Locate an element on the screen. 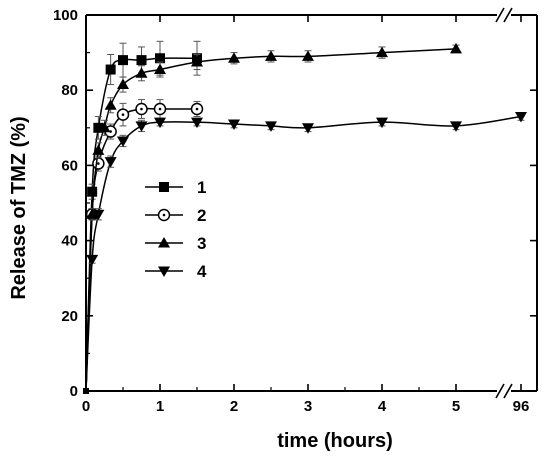 The width and height of the screenshot is (550, 463). x-tick-label: 4 is located at coordinates (382, 406).